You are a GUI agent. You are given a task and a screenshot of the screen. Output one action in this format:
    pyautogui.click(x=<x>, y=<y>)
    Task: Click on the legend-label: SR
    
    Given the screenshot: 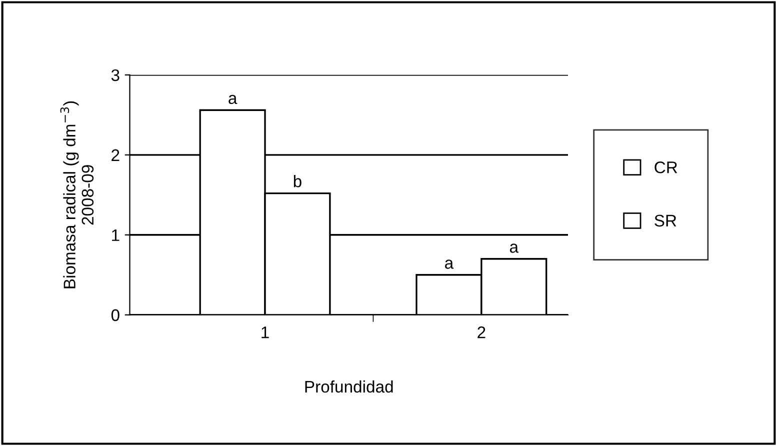 What is the action you would take?
    pyautogui.click(x=665, y=220)
    